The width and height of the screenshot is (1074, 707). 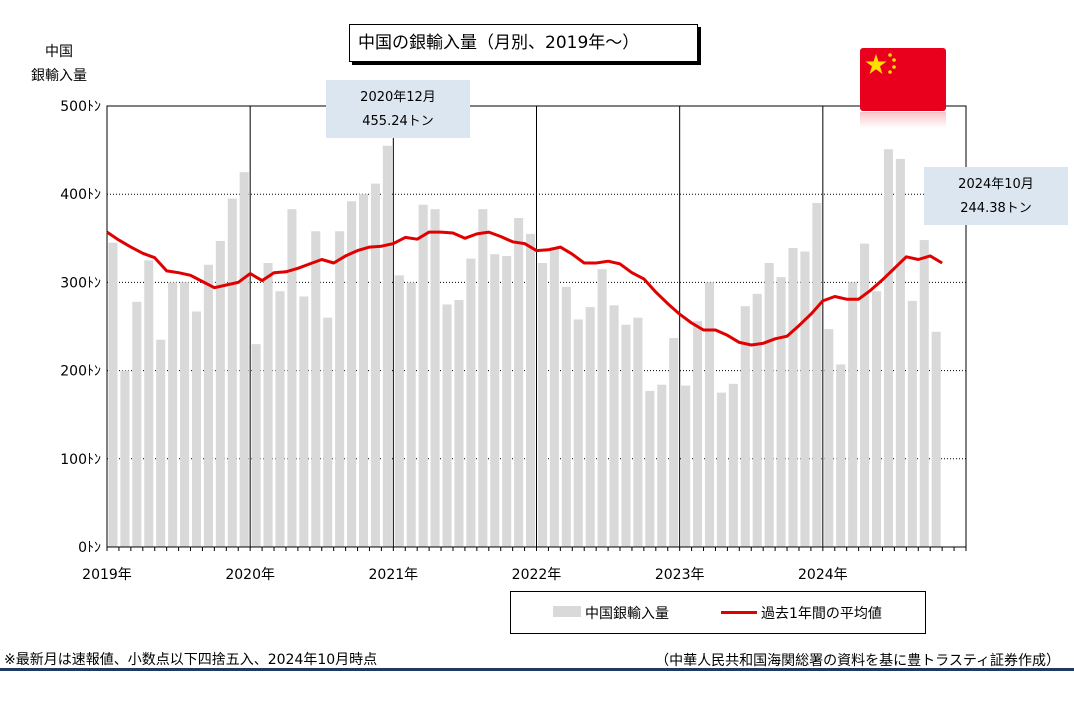 What do you see at coordinates (59, 76) in the screenshot?
I see `y-axis-title-line2: 銀輸入量` at bounding box center [59, 76].